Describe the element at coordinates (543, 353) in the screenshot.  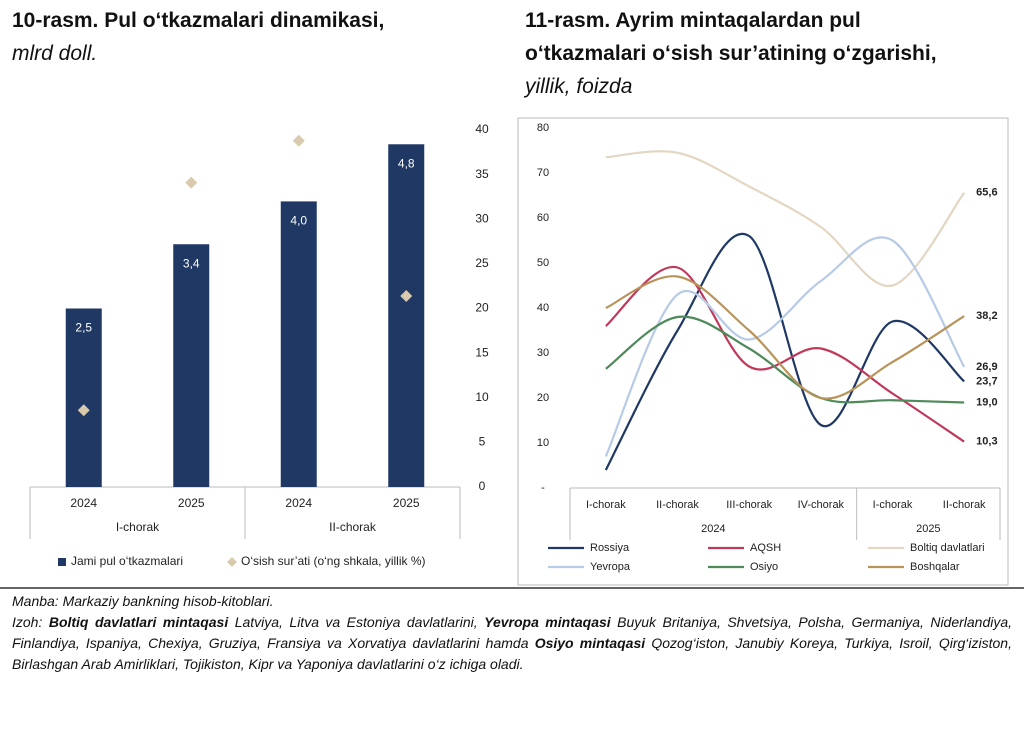
I see `y-tick-label: 30` at that location.